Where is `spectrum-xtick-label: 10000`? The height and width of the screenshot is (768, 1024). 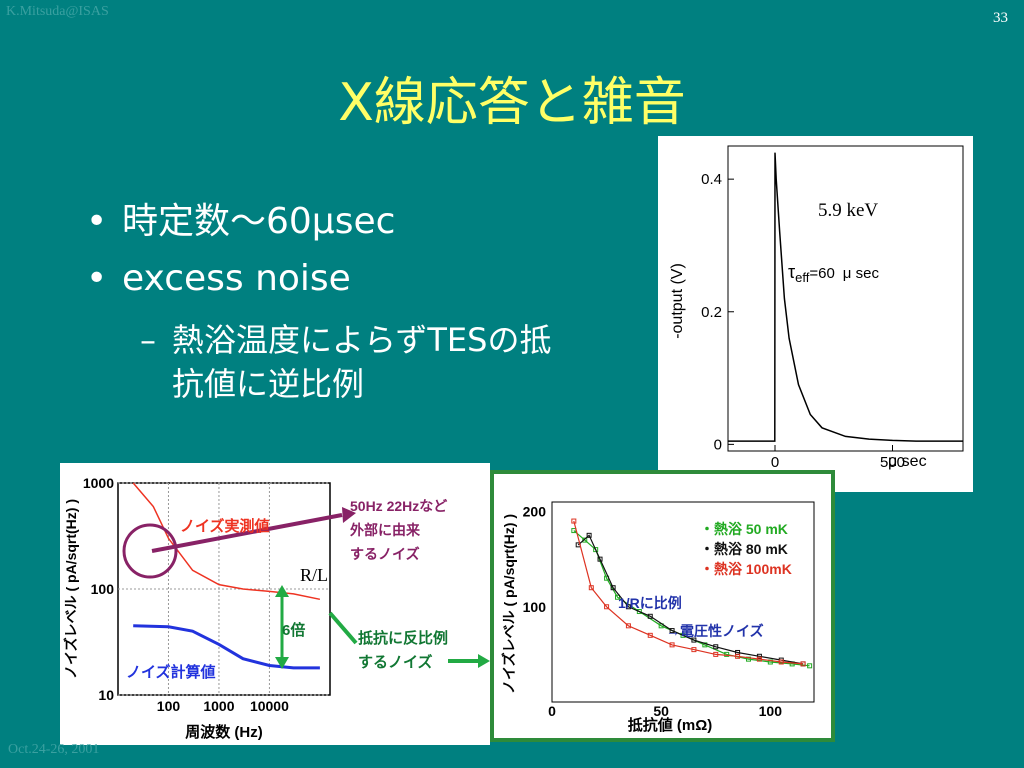 spectrum-xtick-label: 10000 is located at coordinates (269, 706).